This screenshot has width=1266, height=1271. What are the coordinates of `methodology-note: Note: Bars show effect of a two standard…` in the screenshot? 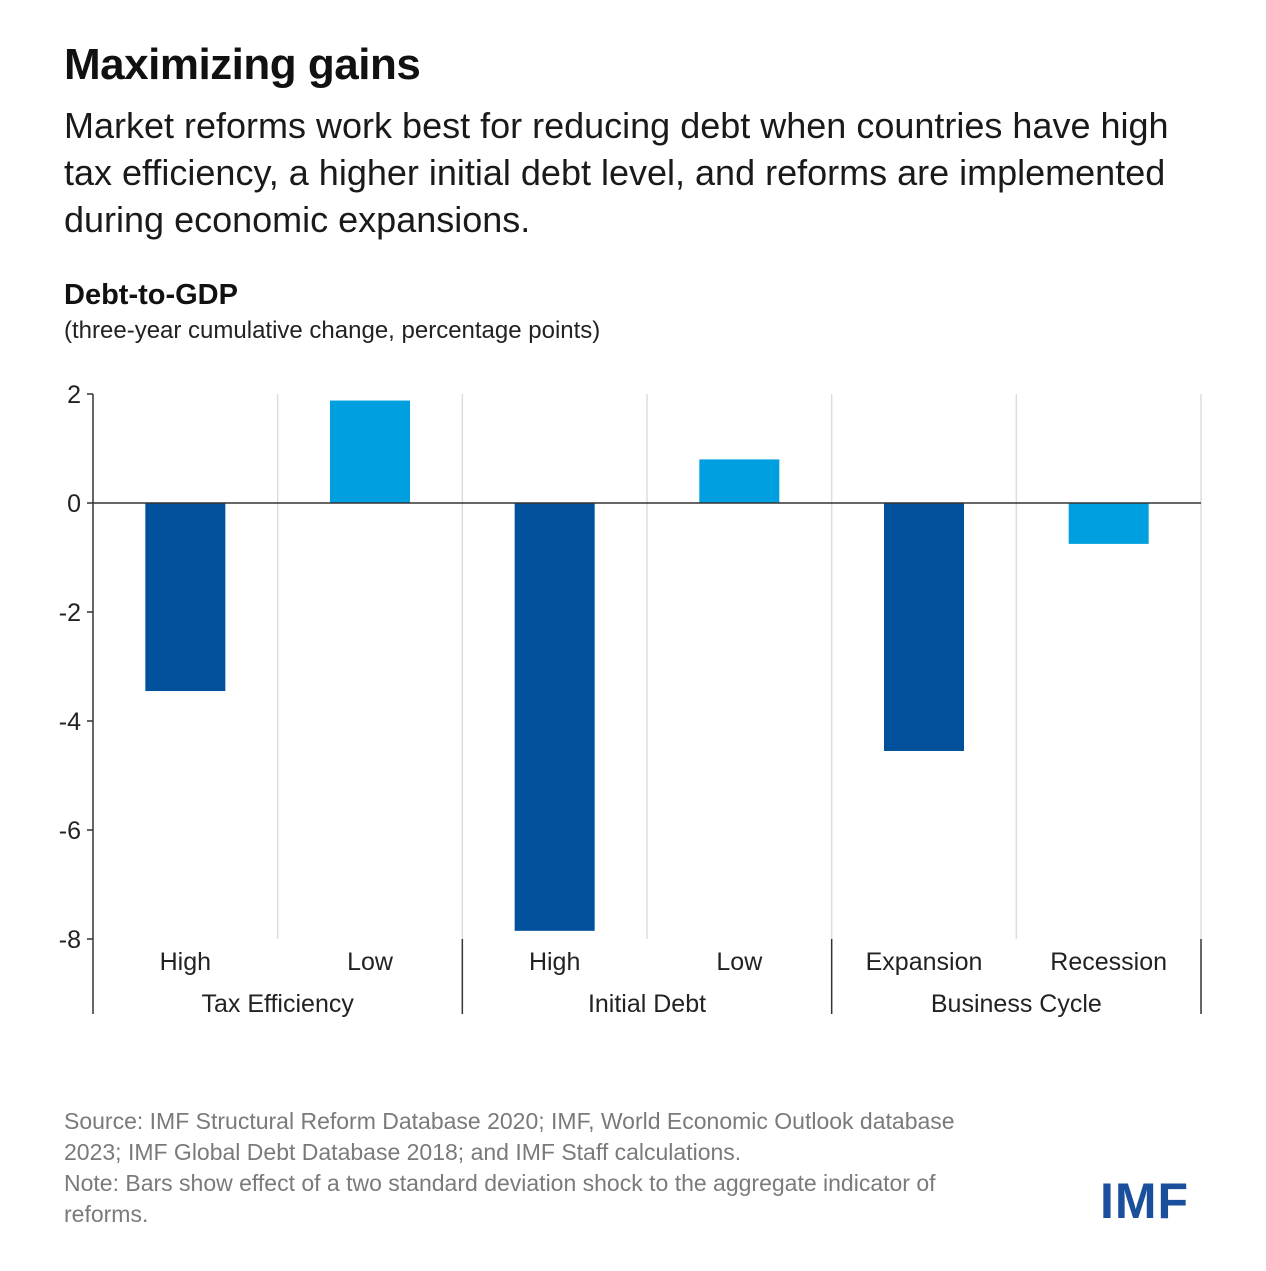 It's located at (500, 1198).